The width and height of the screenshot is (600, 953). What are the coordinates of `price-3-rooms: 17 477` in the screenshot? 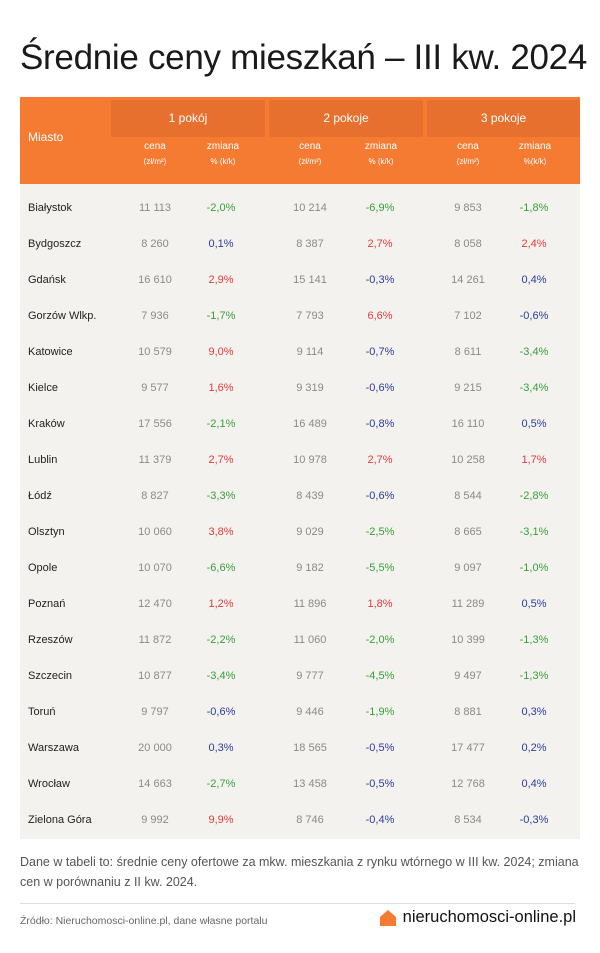 It's located at (468, 748).